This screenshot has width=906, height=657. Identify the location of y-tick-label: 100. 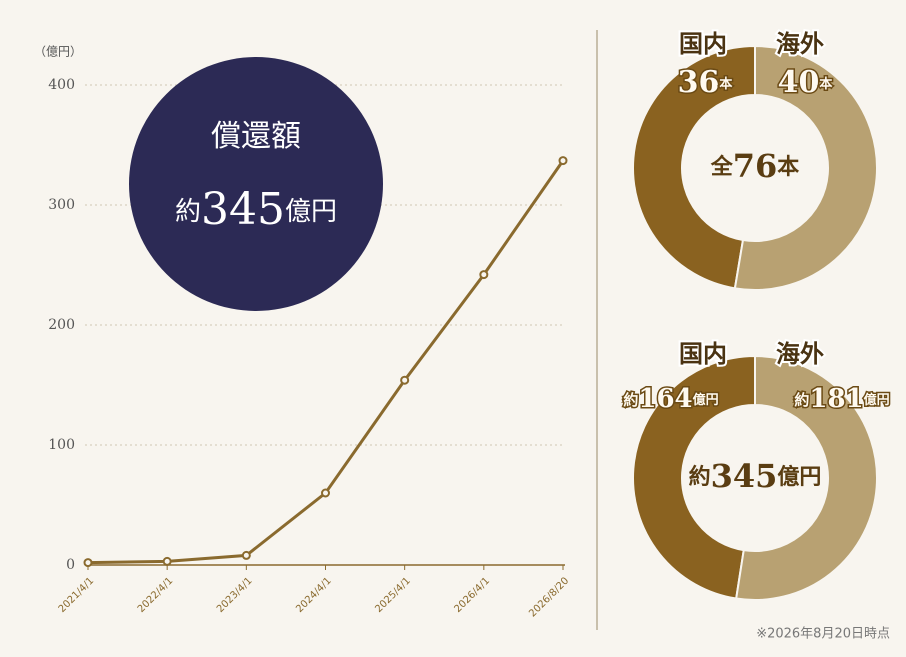
(61, 445).